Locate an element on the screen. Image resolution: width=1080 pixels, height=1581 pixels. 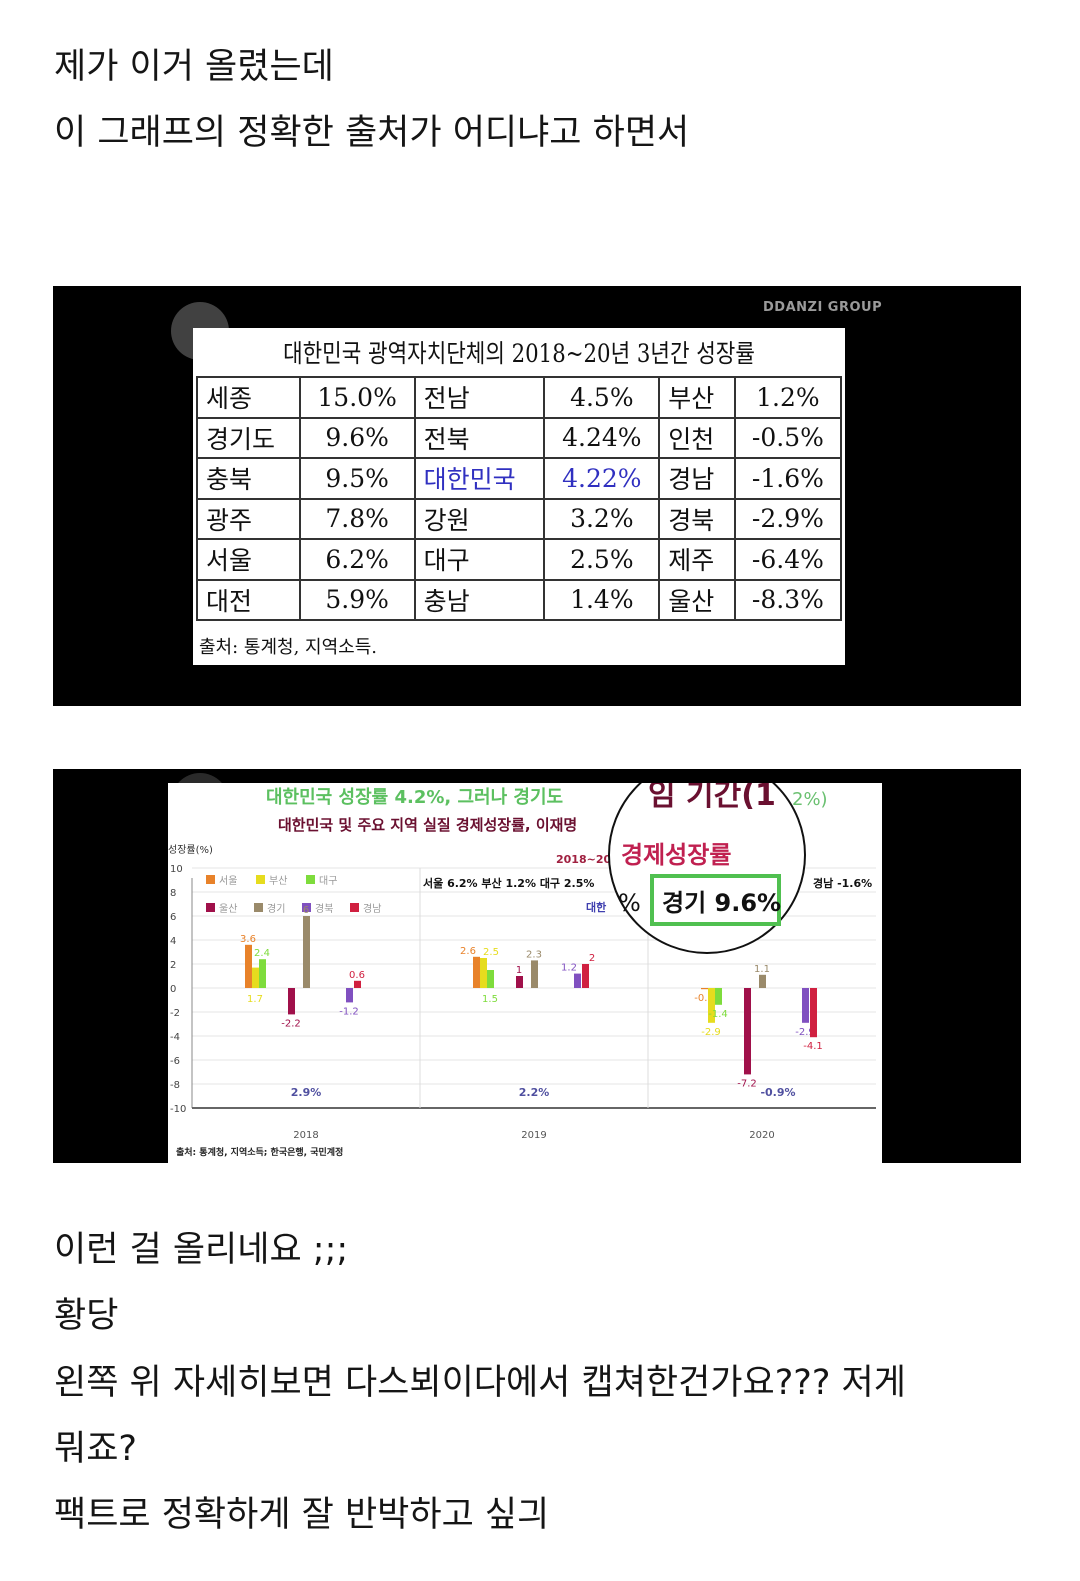
bar-value-label: 1.7 is located at coordinates (255, 999).